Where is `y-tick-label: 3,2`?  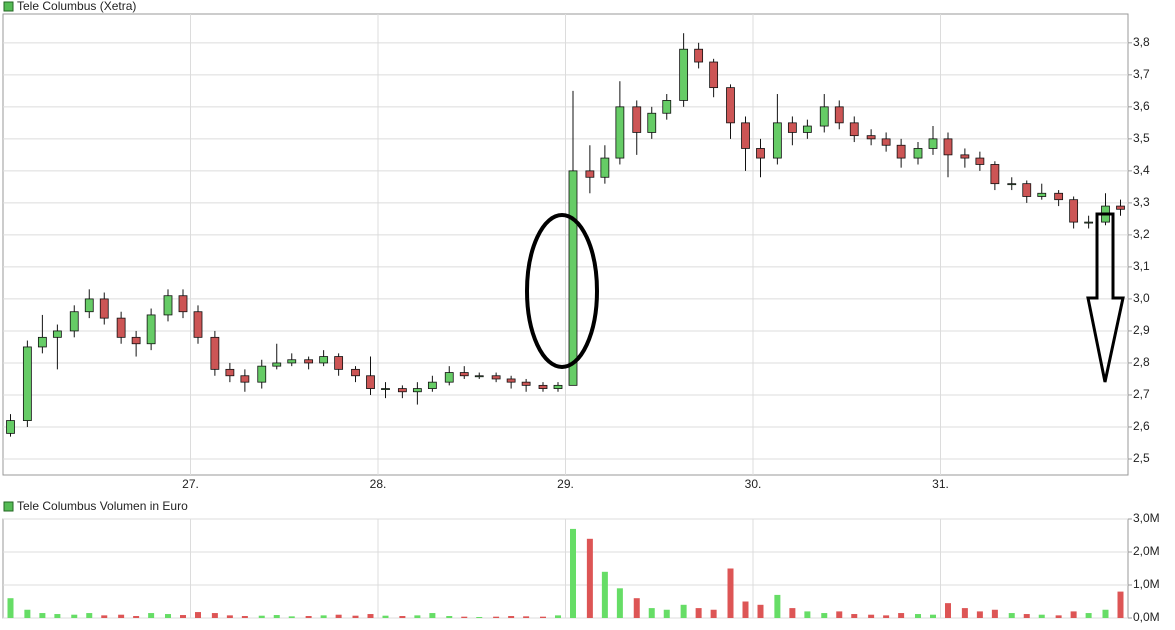
y-tick-label: 3,2 is located at coordinates (1141, 234).